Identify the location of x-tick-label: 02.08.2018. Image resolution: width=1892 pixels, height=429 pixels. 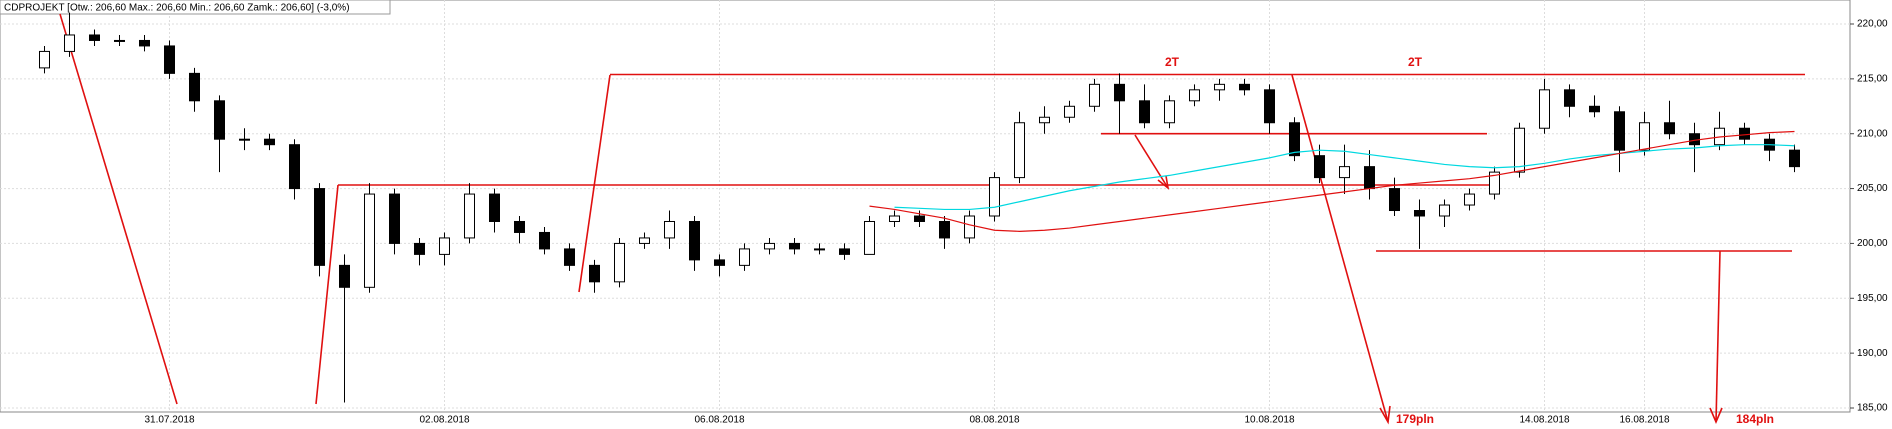
(444, 420).